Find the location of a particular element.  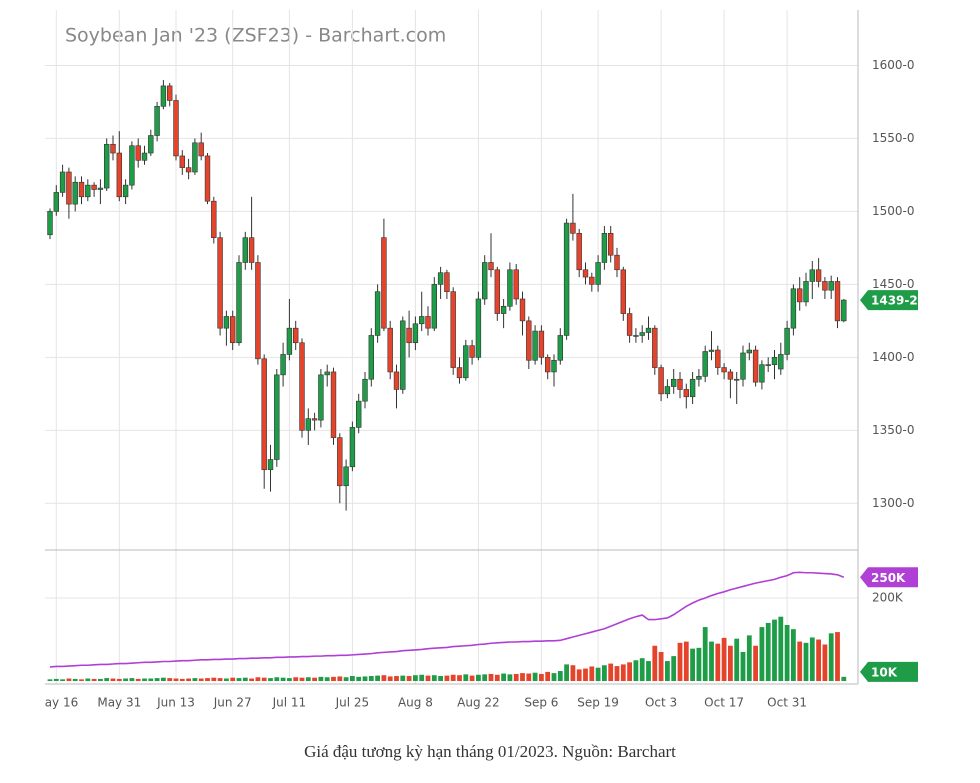

x-tick-label: Oct 17 is located at coordinates (724, 703).